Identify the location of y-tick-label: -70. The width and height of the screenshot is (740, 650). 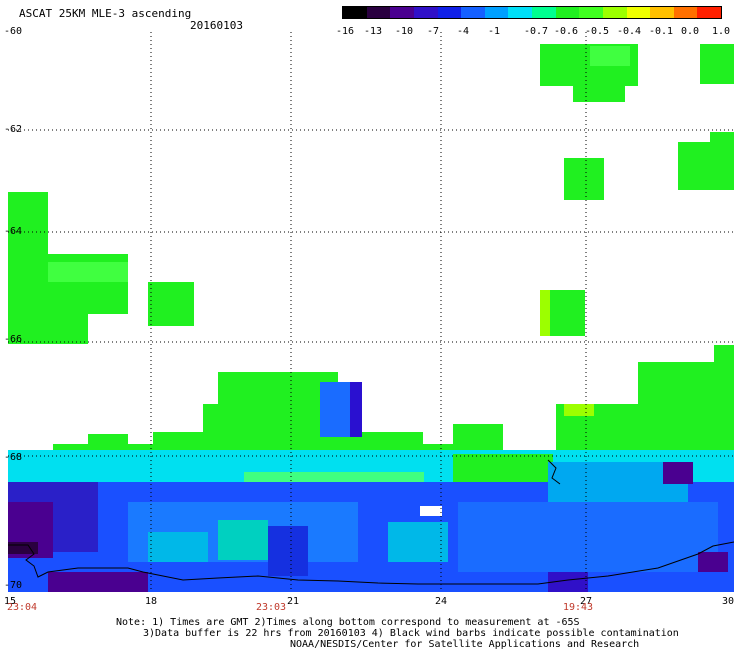
(13, 585).